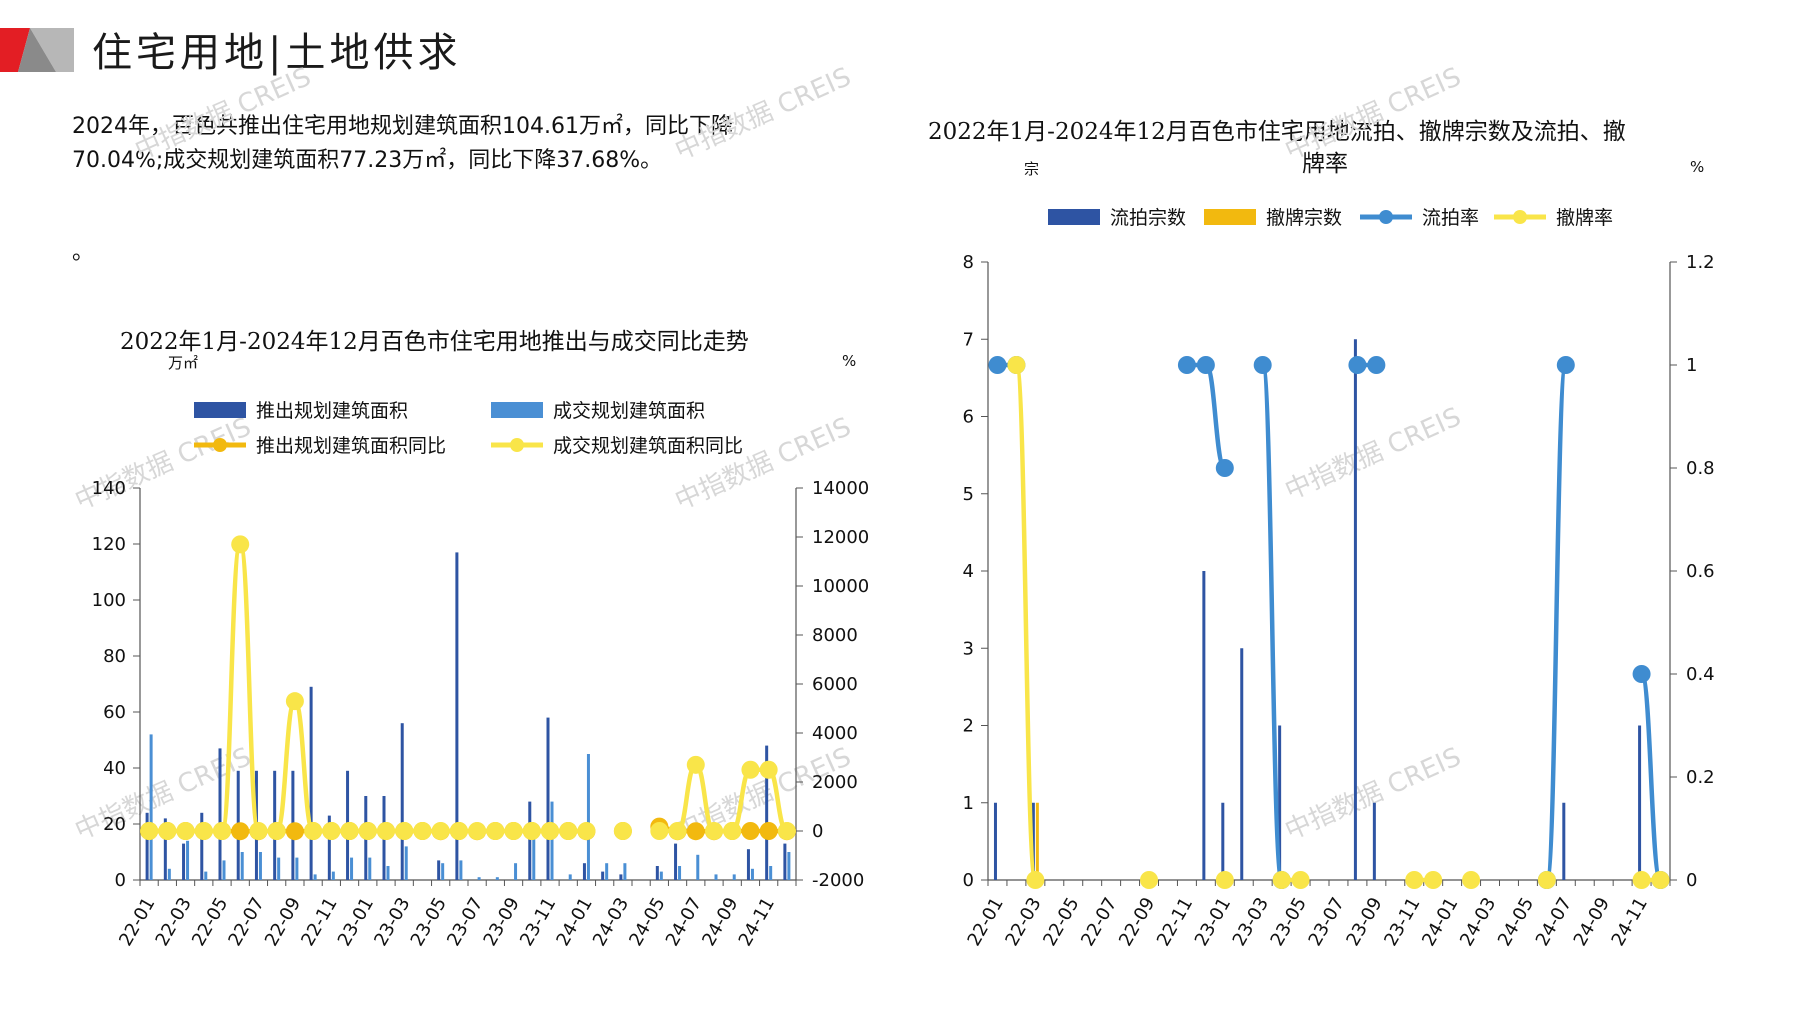 This screenshot has height=1010, width=1797. What do you see at coordinates (109, 488) in the screenshot?
I see `left-tick-label: 140` at bounding box center [109, 488].